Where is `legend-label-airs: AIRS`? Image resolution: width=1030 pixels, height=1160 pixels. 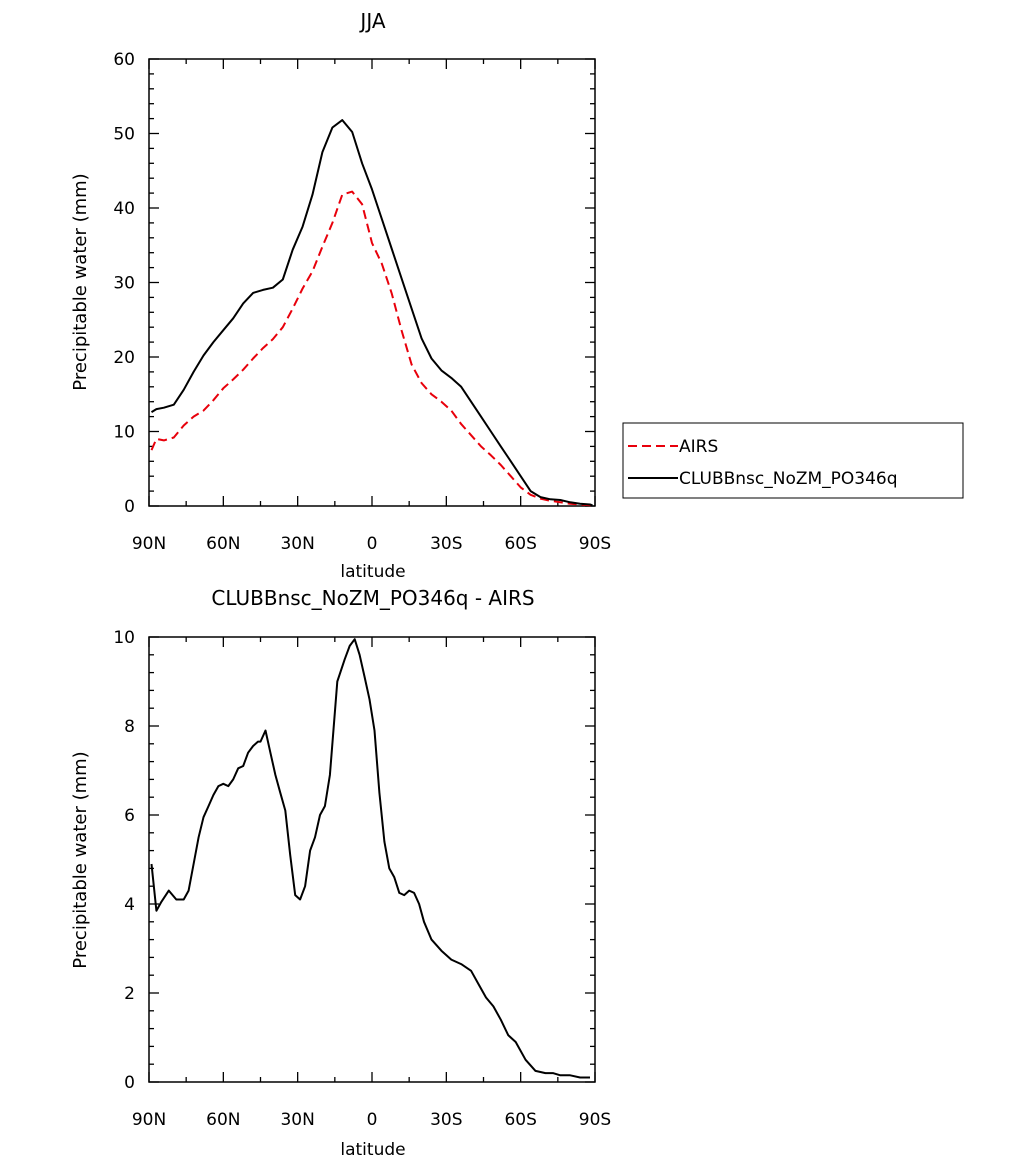
legend-label-airs: AIRS is located at coordinates (698, 447).